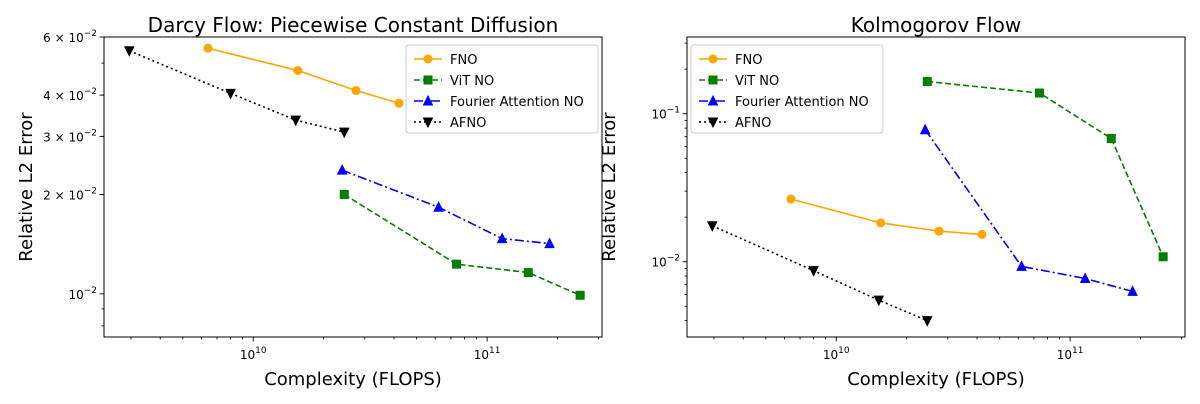 The height and width of the screenshot is (404, 1200). Describe the element at coordinates (70, 194) in the screenshot. I see `y-tick-label: 2 × 10⁻²` at that location.